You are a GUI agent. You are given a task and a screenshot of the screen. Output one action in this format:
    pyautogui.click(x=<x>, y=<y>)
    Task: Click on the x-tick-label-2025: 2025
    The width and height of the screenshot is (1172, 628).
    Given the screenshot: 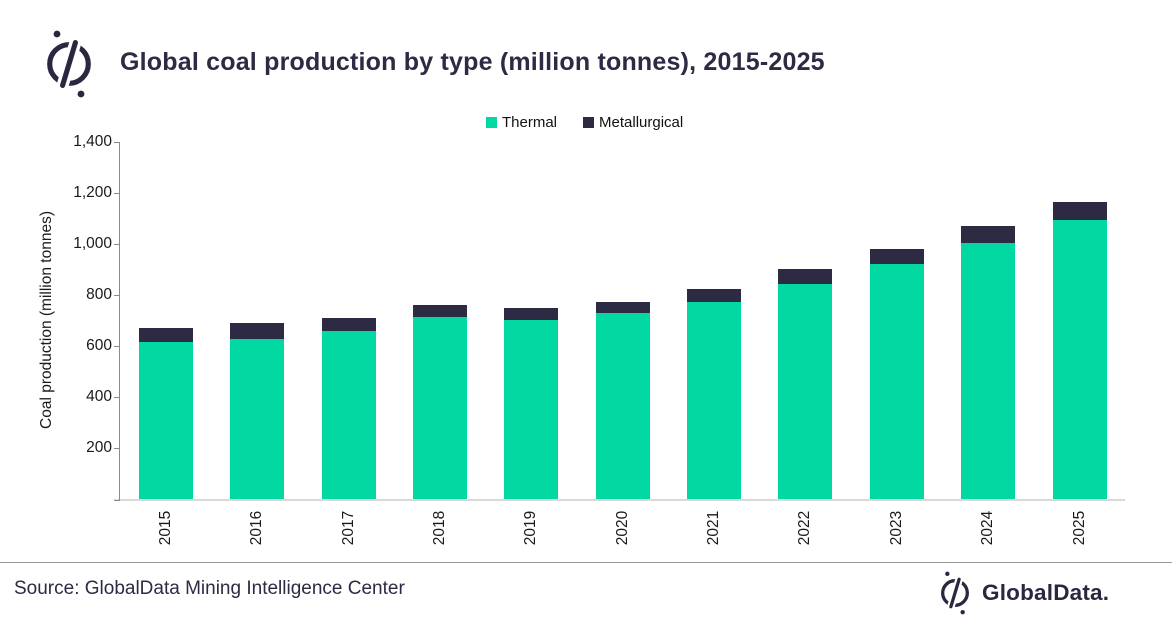 What is the action you would take?
    pyautogui.click(x=1079, y=528)
    